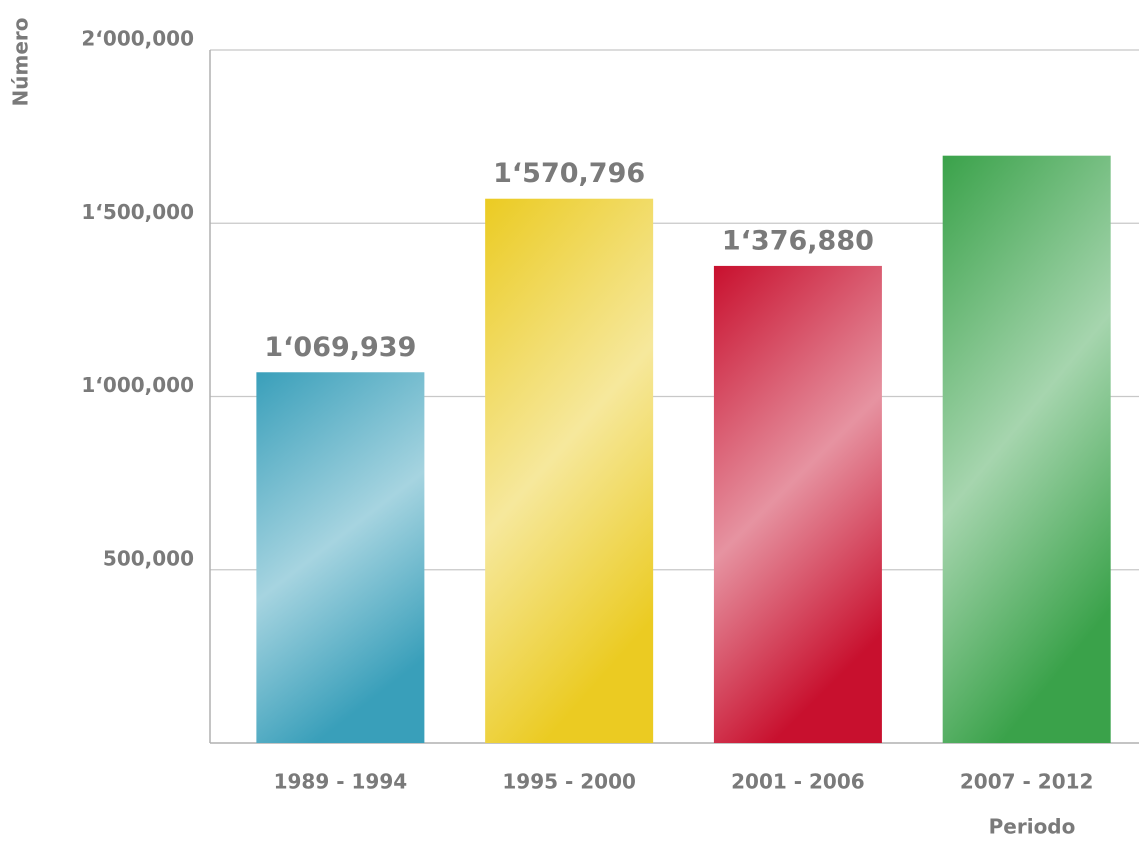 This screenshot has height=842, width=1139. I want to click on value-label: 1‘376,880, so click(798, 240).